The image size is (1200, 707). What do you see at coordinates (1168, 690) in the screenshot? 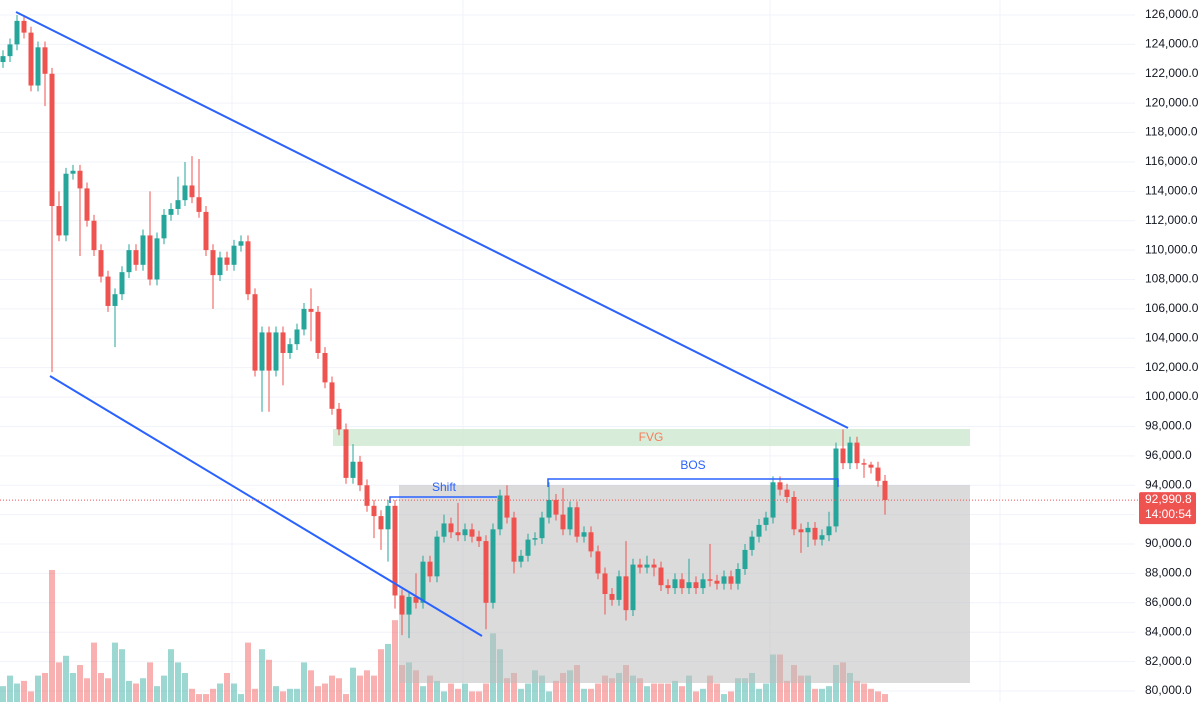
I see `y-tick-label: 80,000.0` at bounding box center [1168, 690].